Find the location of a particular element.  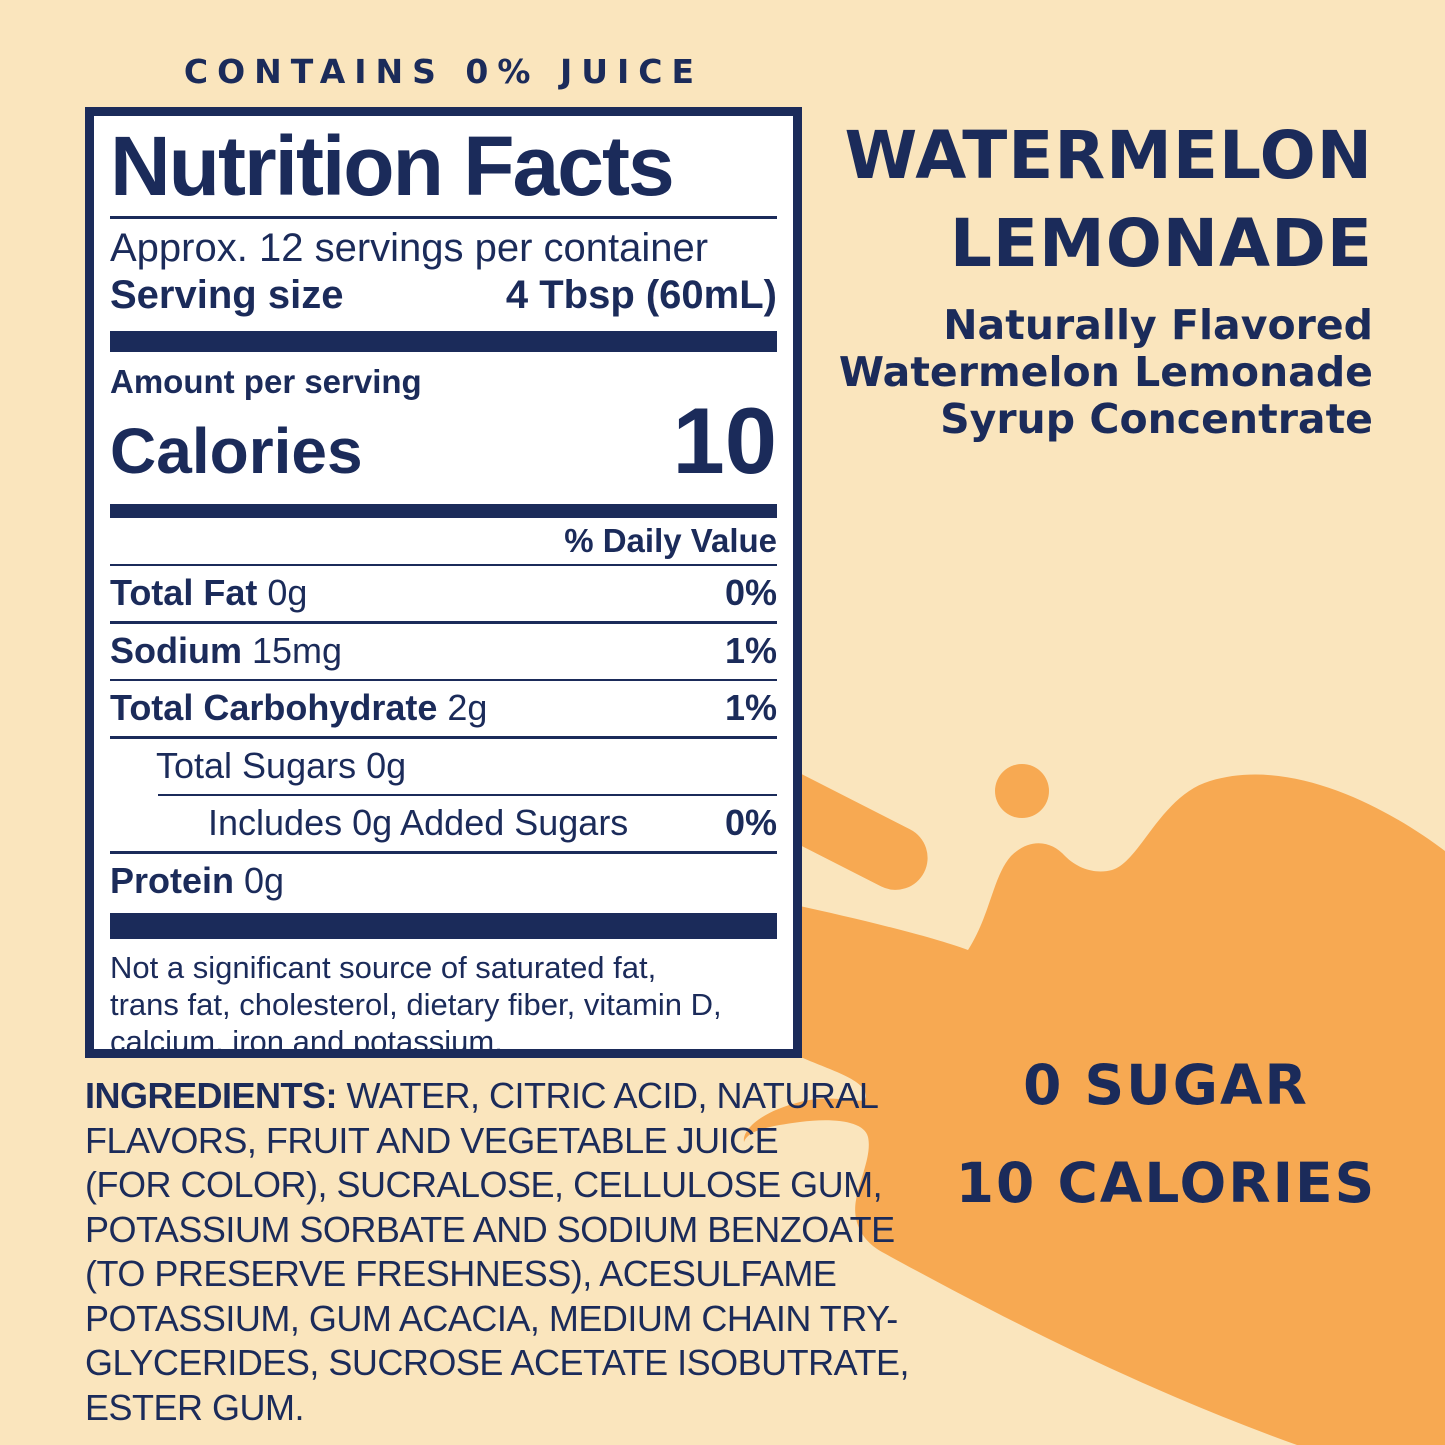

nutrient-name: Includes 0g Added Sugars is located at coordinates (418, 822).